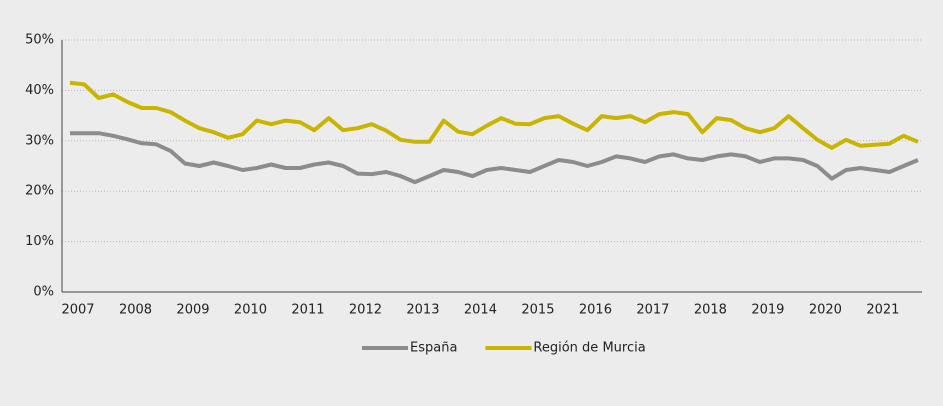  I want to click on y-tick-label: 50%, so click(39, 40).